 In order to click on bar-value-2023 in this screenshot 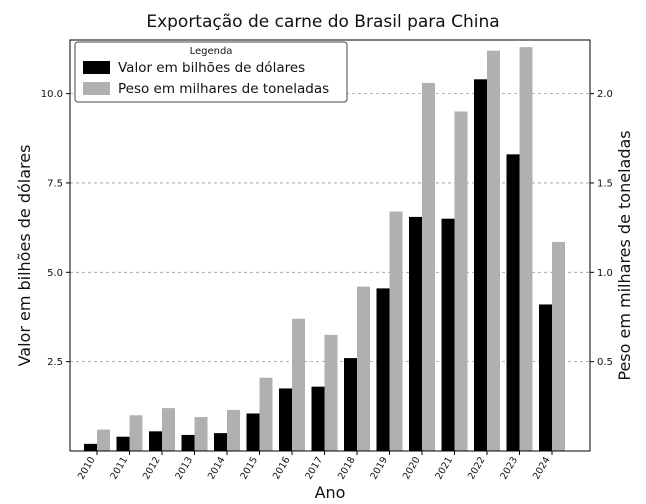, I will do `click(513, 302)`.